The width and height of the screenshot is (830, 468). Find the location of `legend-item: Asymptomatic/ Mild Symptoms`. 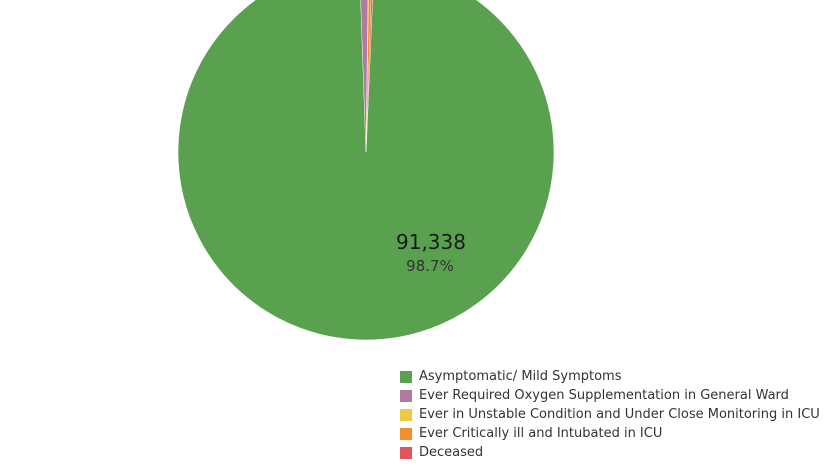

legend-item: Asymptomatic/ Mild Symptoms is located at coordinates (610, 376).